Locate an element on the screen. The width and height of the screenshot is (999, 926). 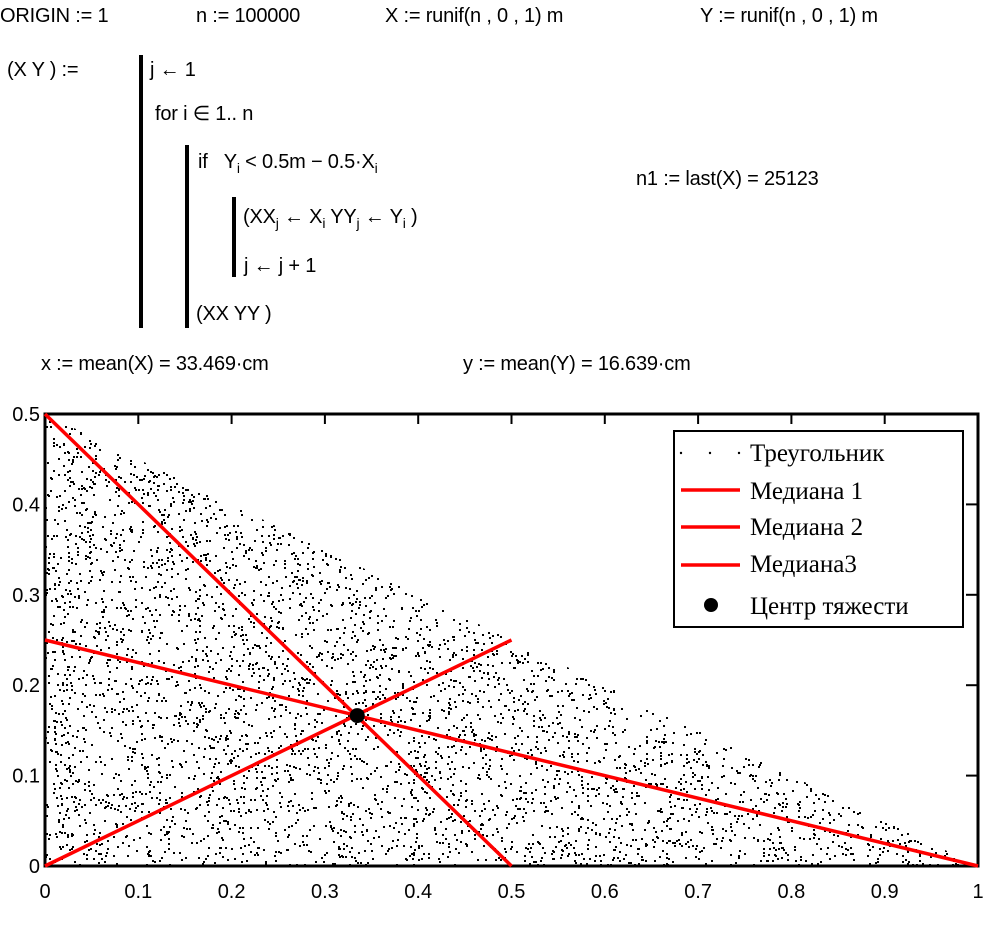
x-tick-label: 0.2 is located at coordinates (232, 892).